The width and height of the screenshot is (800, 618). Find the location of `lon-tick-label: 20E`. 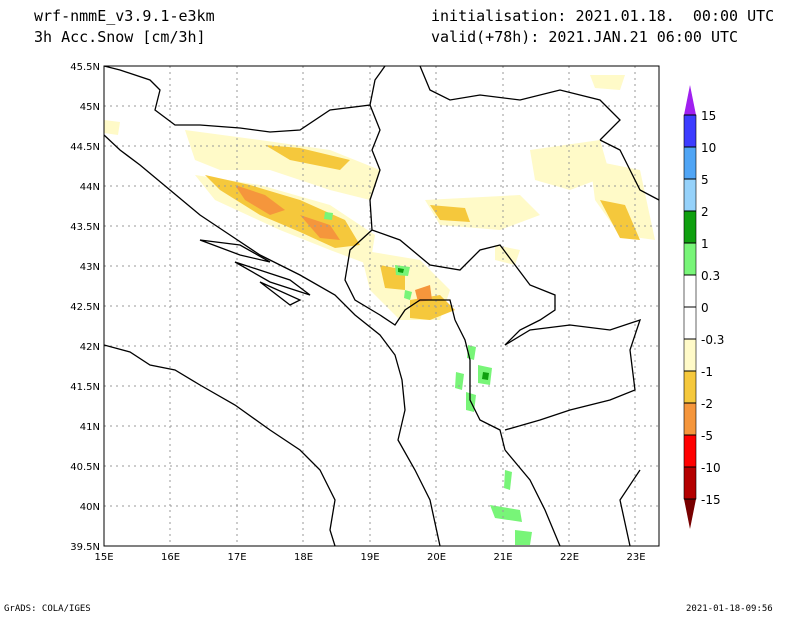

lon-tick-label: 20E is located at coordinates (436, 557).